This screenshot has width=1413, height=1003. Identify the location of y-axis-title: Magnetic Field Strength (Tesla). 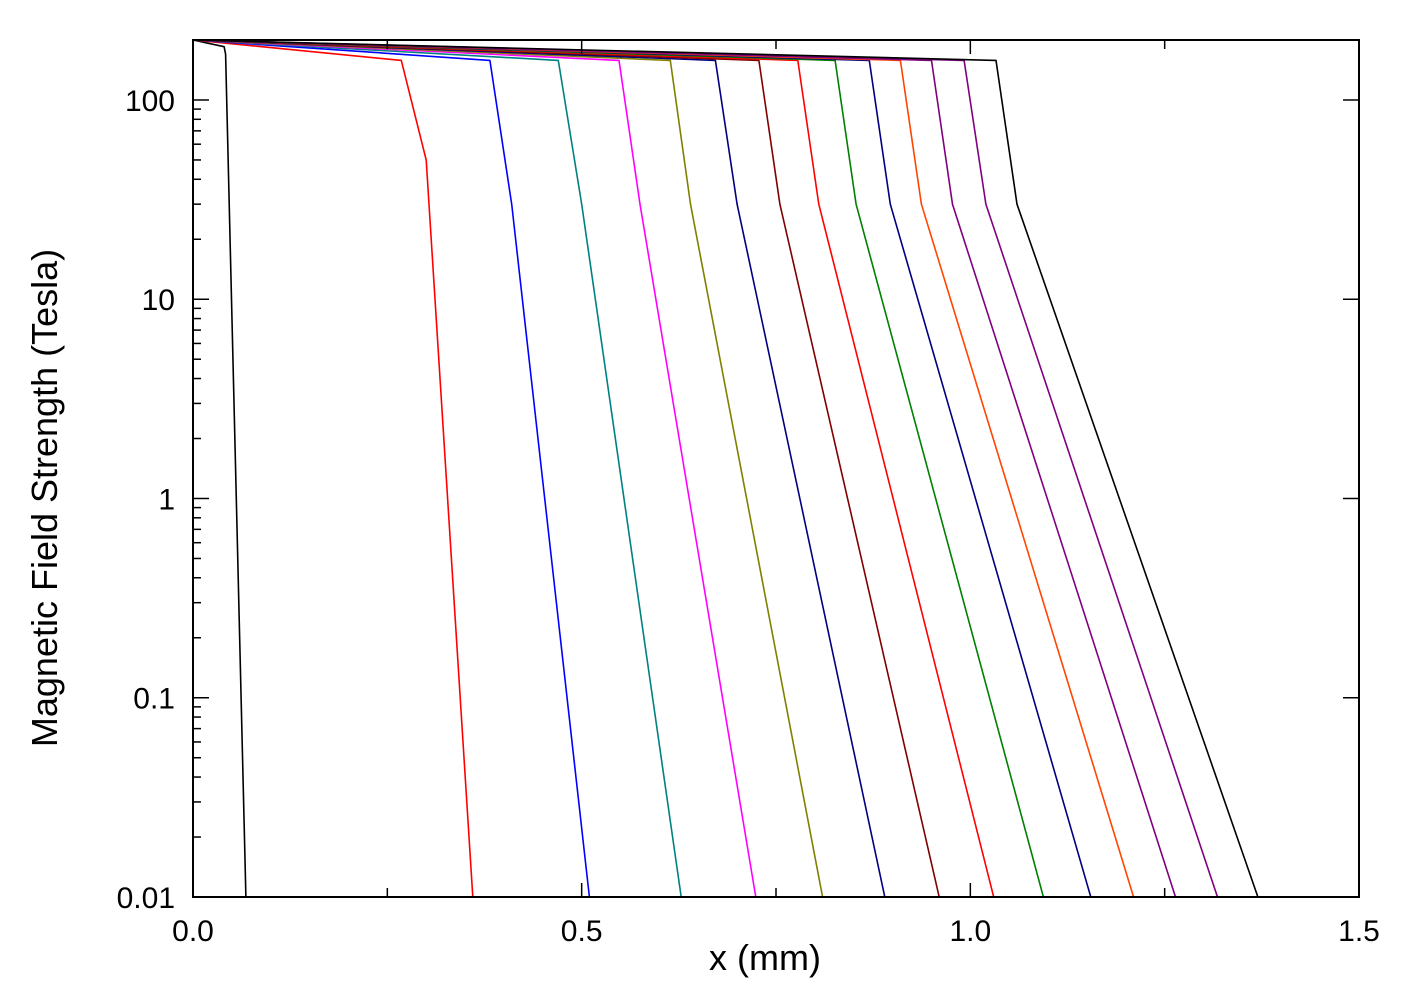
(44, 498).